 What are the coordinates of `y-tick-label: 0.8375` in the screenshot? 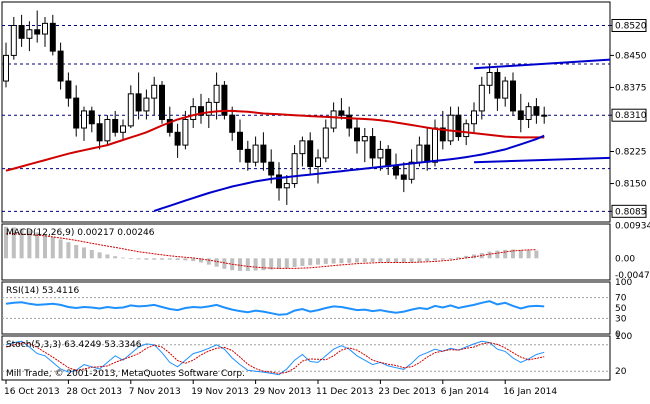 It's located at (631, 88).